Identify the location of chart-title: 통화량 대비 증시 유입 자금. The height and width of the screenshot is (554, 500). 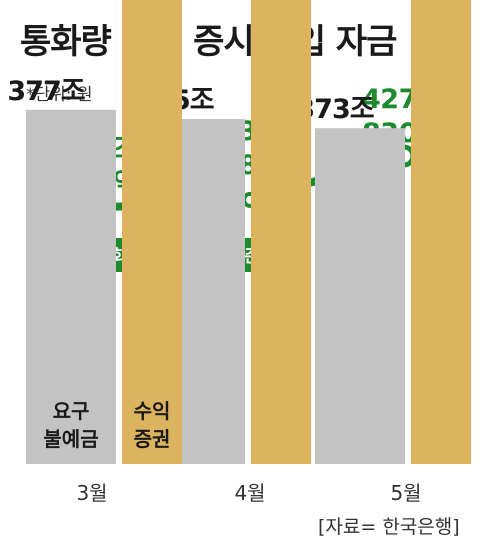
(208, 42).